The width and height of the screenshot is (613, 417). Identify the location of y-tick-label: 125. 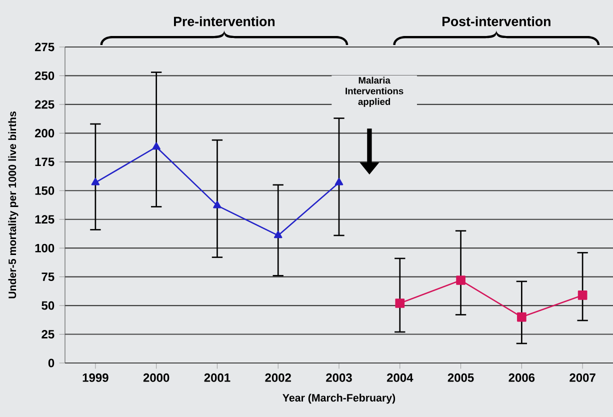
(44, 219).